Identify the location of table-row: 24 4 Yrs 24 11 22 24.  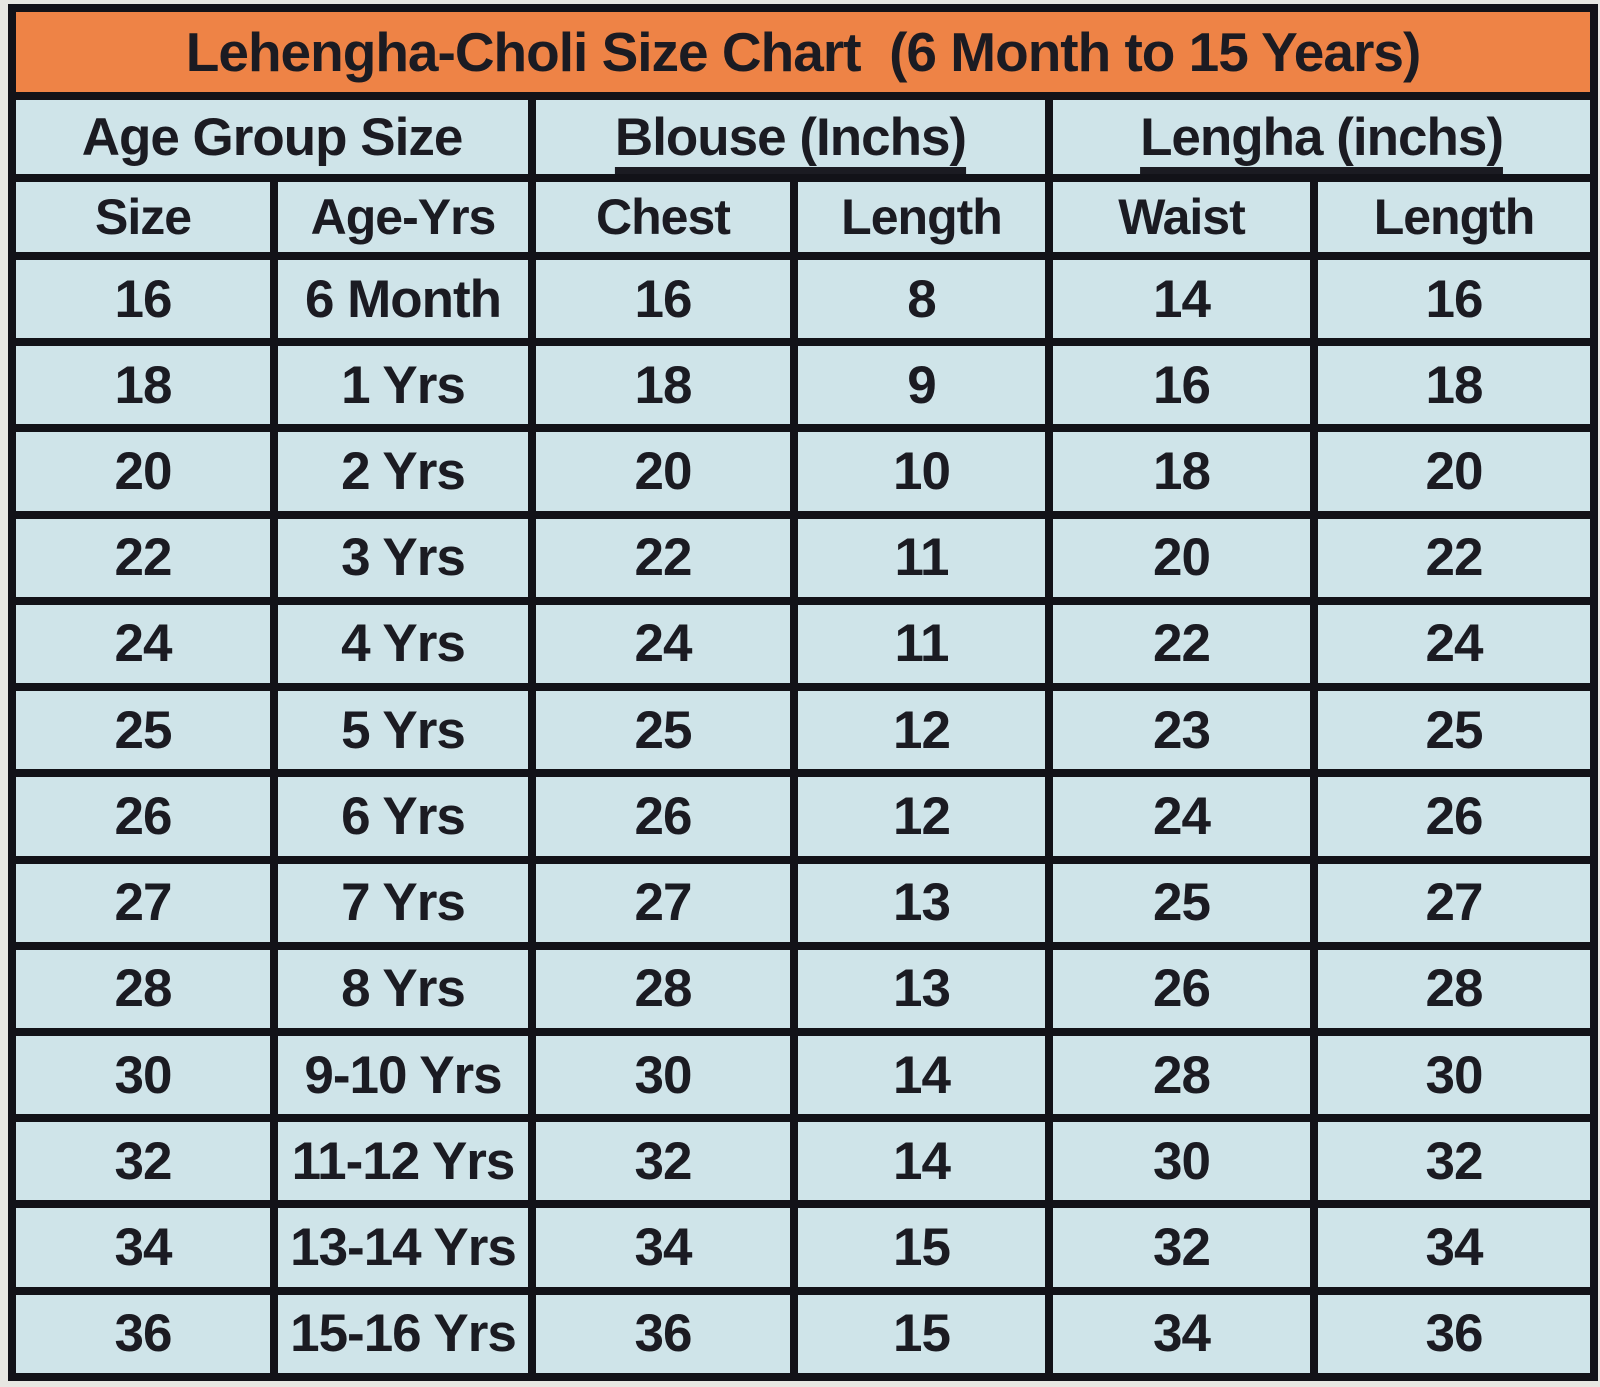
(803, 644).